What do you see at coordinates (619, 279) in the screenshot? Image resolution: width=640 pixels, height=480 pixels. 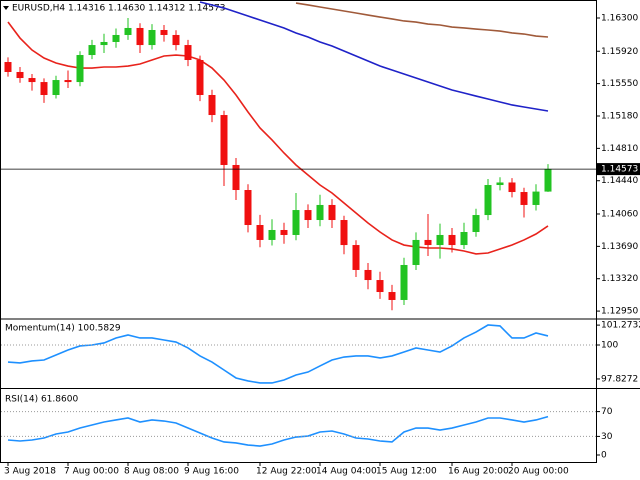 I see `y-tick-label: 1.13320` at bounding box center [619, 279].